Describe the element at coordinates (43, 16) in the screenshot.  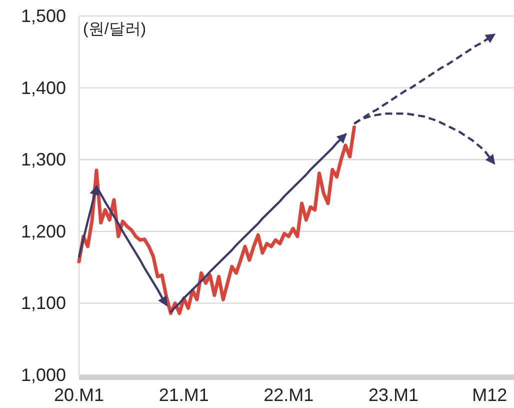
I see `y-tick-label: 1,500` at that location.